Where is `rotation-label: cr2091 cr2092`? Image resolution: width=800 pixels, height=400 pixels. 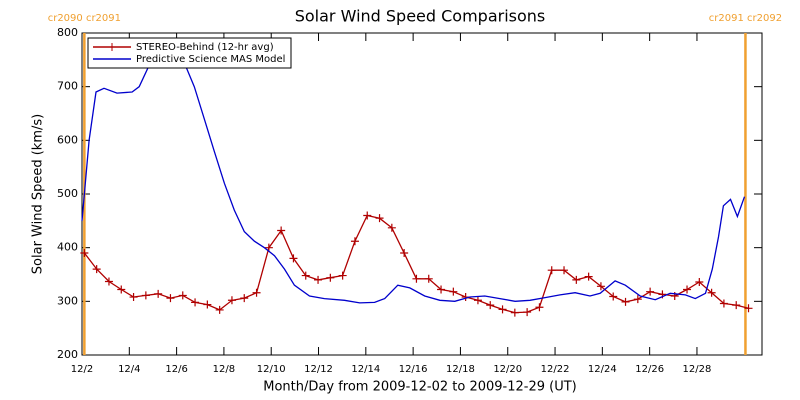 rotation-label: cr2091 cr2092 is located at coordinates (745, 18).